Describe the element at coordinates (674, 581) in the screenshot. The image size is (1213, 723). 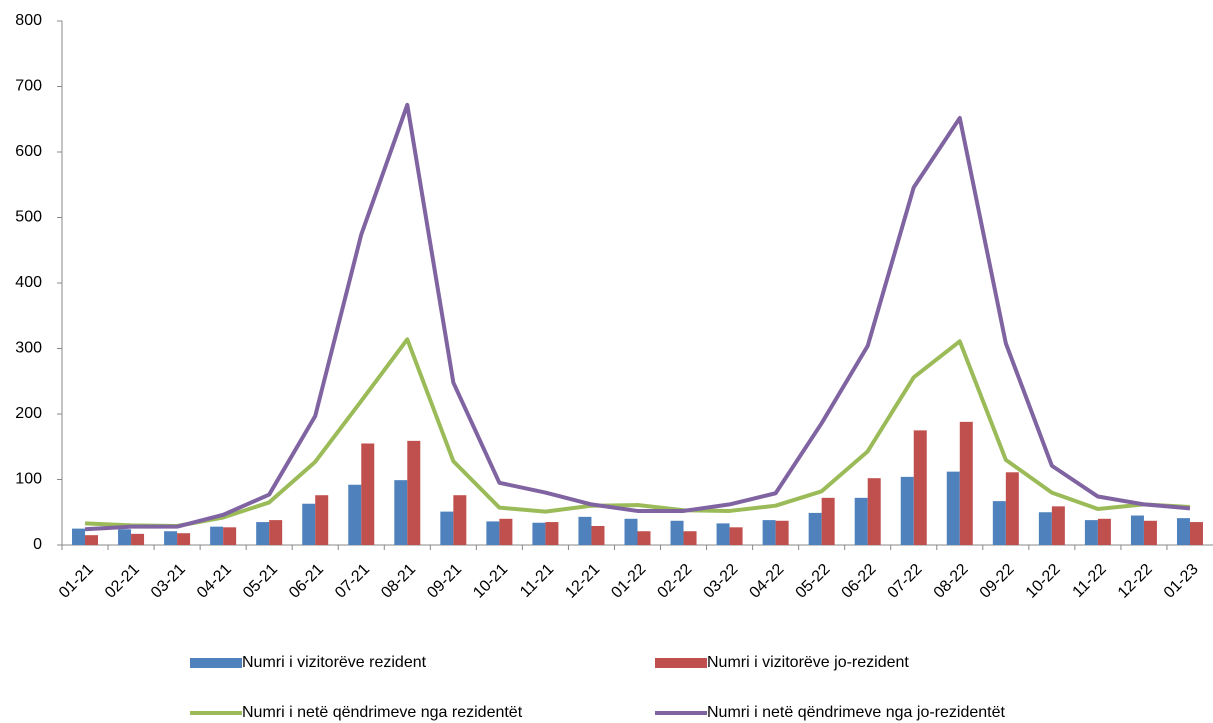
I see `x-tick-label: 02-22` at that location.